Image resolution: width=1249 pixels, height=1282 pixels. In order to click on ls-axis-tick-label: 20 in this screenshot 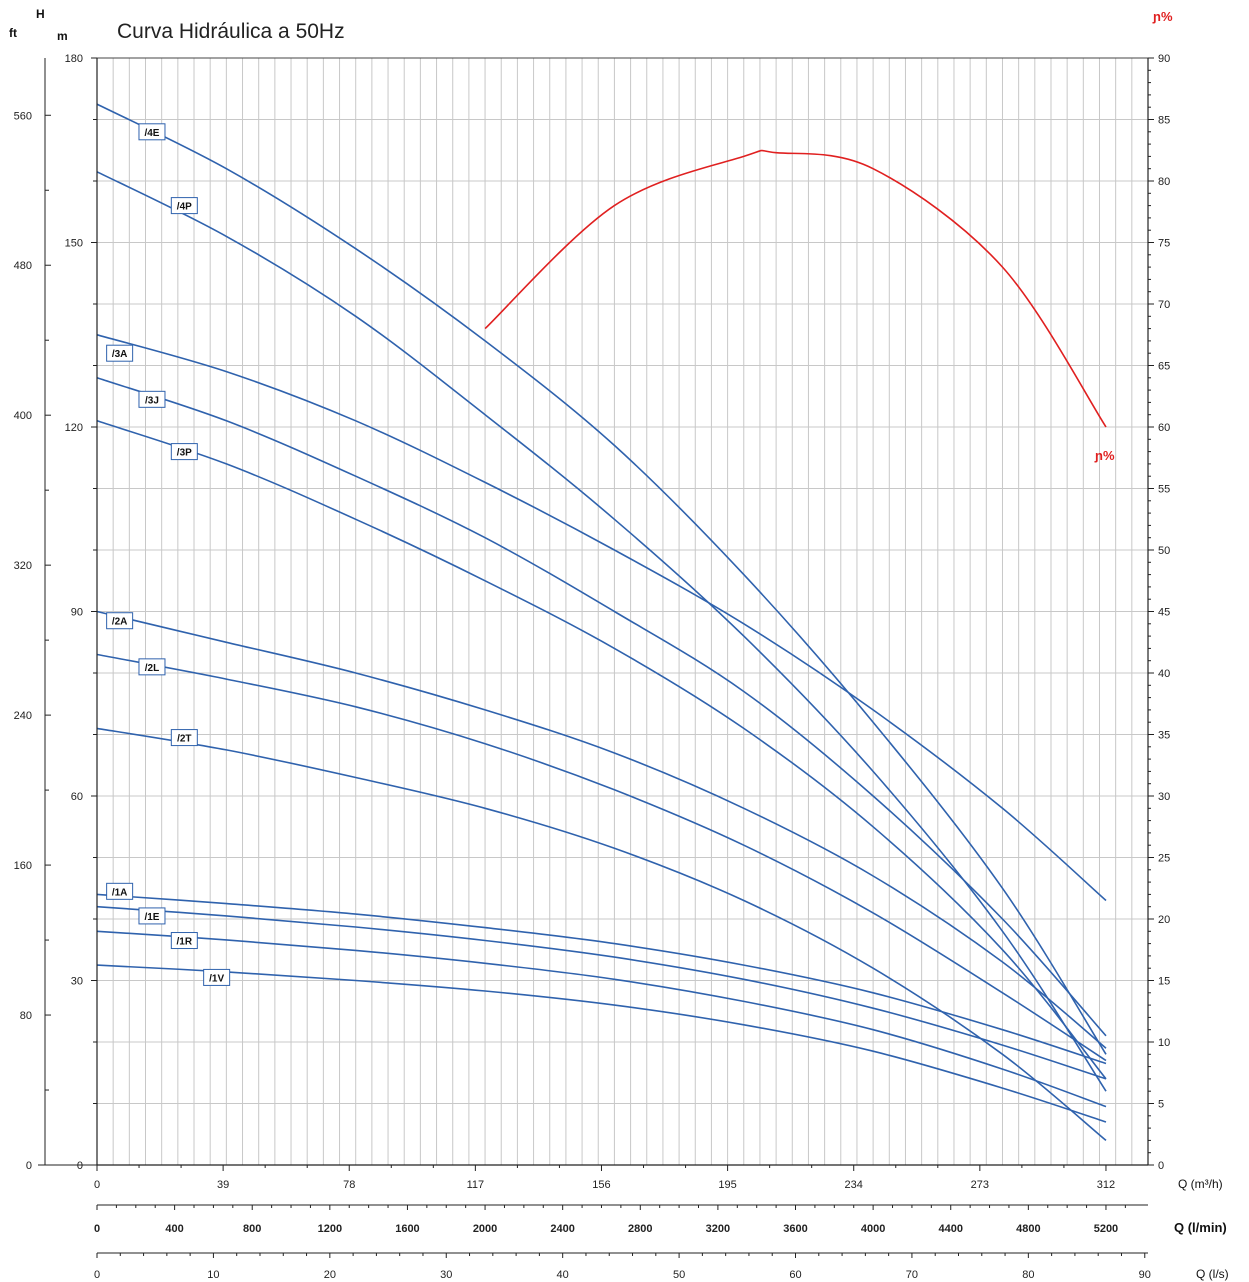, I will do `click(330, 1275)`.